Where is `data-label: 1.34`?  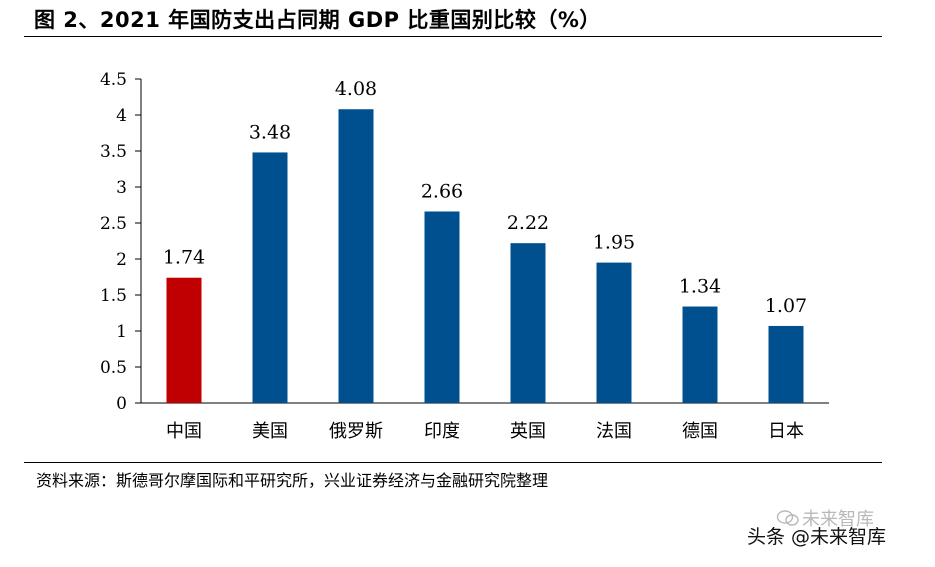 data-label: 1.34 is located at coordinates (700, 287).